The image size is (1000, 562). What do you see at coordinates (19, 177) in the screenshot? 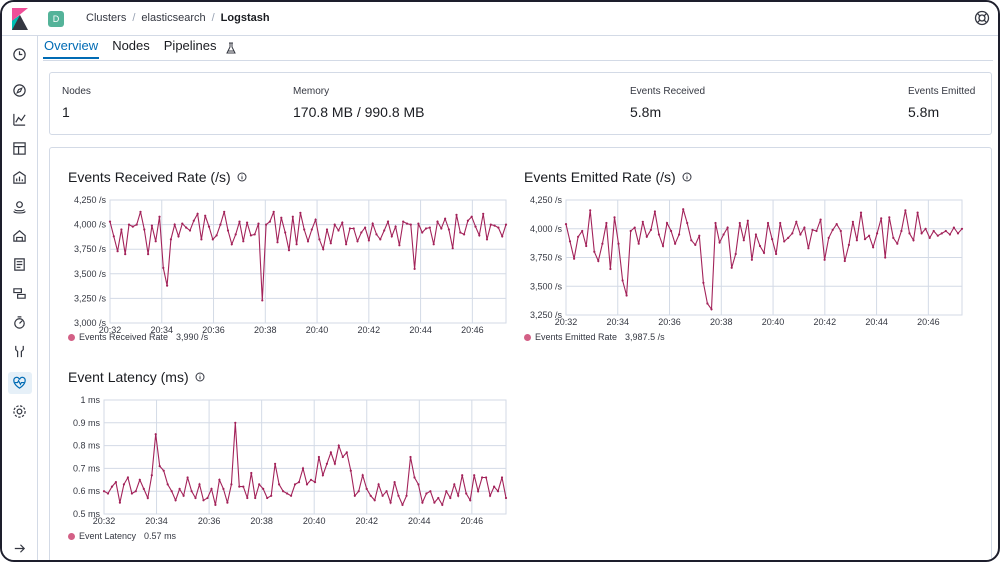
I see `canvas-icon` at bounding box center [19, 177].